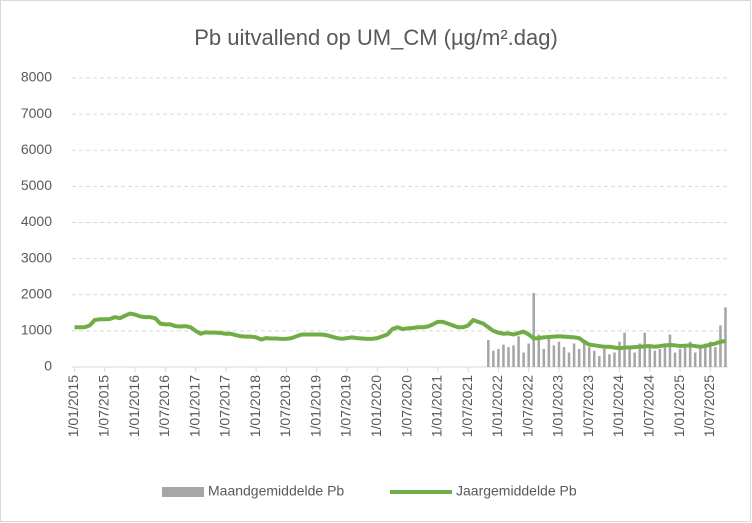 The height and width of the screenshot is (523, 752). I want to click on x-tick-label: 1/07/2016, so click(164, 406).